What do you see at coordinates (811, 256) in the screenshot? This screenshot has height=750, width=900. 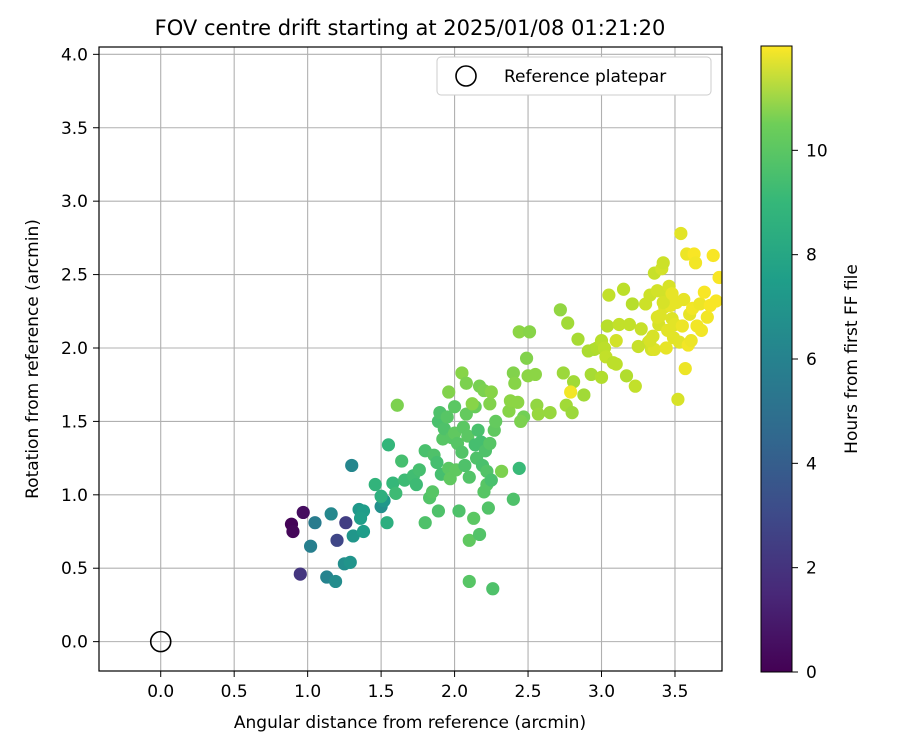 I see `colorbar-tick-label: 8` at bounding box center [811, 256].